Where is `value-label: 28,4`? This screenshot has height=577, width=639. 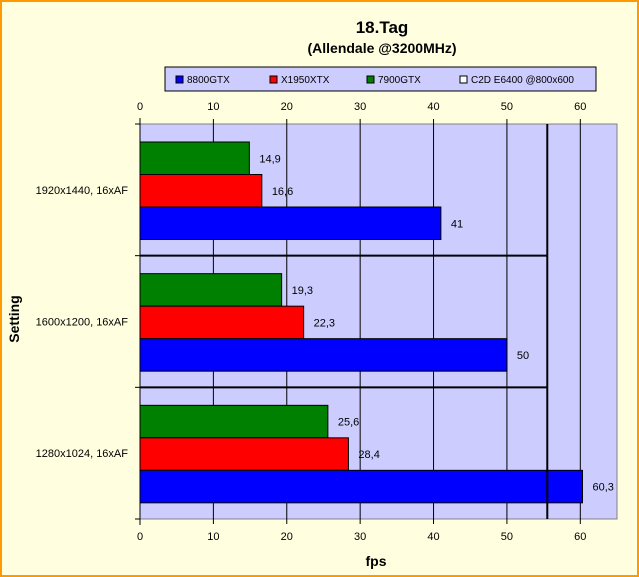 value-label: 28,4 is located at coordinates (368, 455).